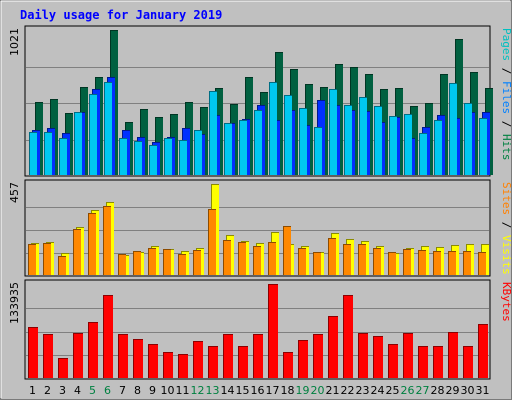  I want to click on x-tick-label: 16, so click(258, 390).